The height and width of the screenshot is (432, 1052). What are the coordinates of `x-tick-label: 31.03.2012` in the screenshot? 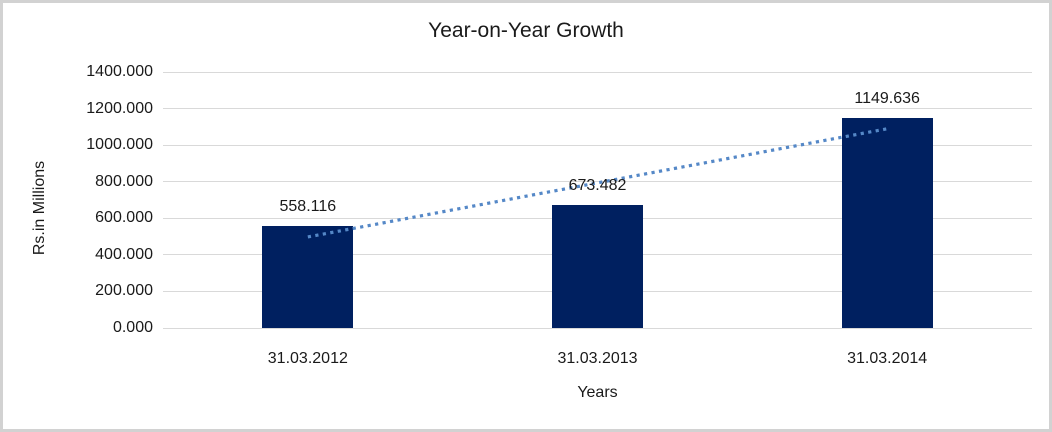 It's located at (307, 358).